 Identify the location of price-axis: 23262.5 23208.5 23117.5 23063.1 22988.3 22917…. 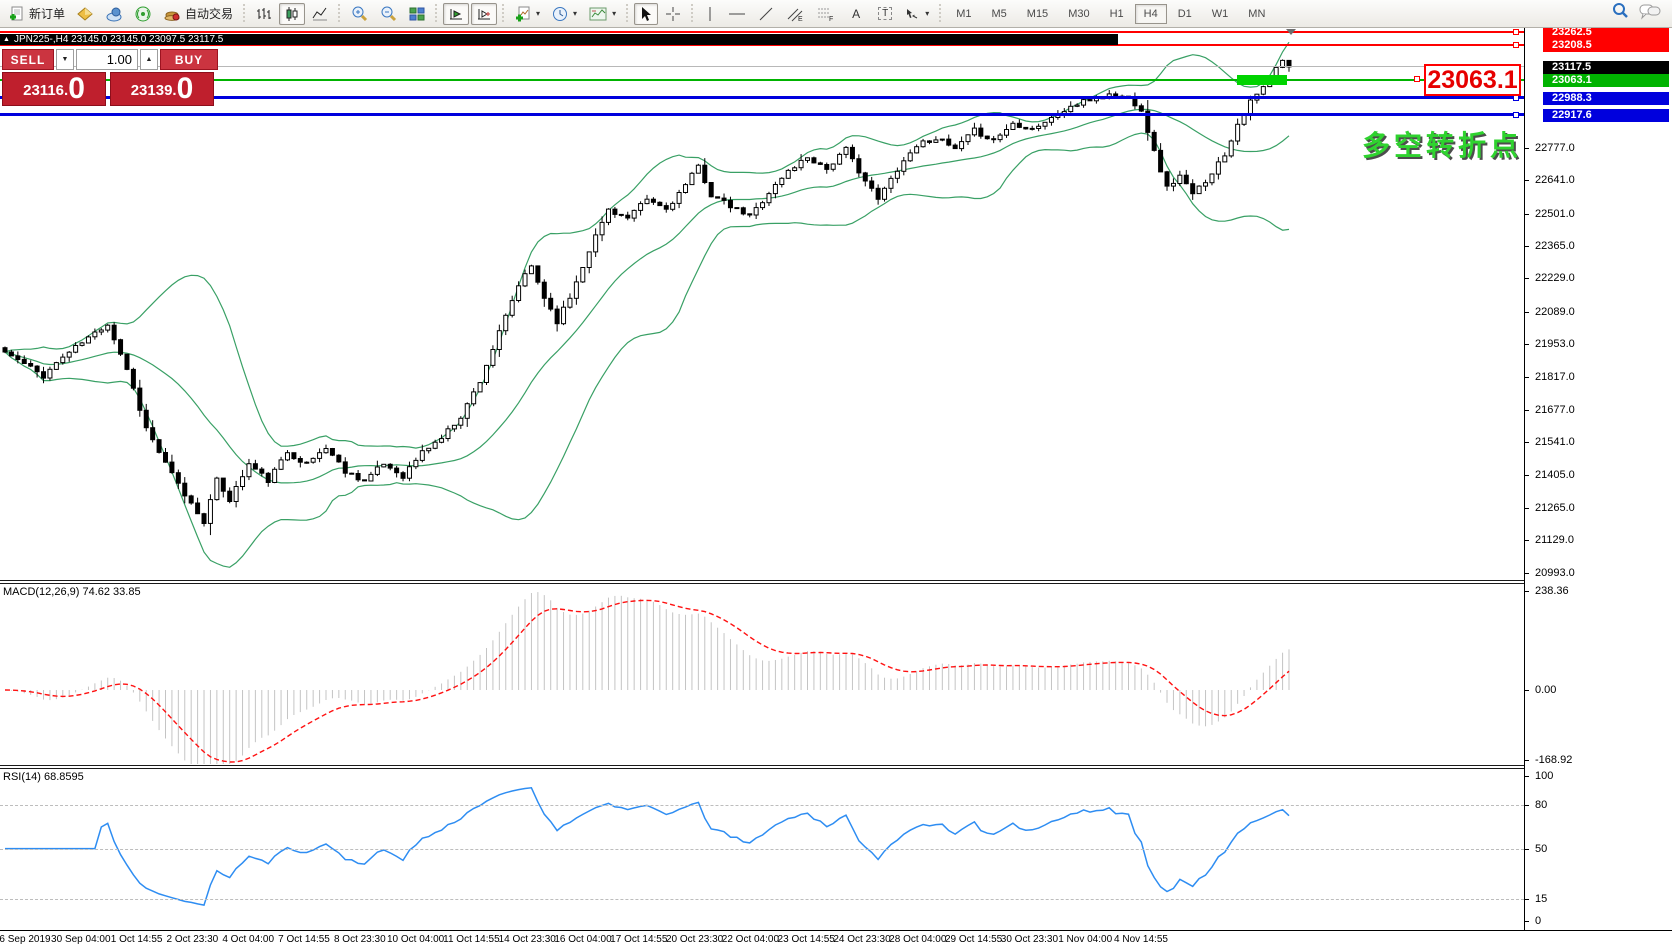
(1598, 478).